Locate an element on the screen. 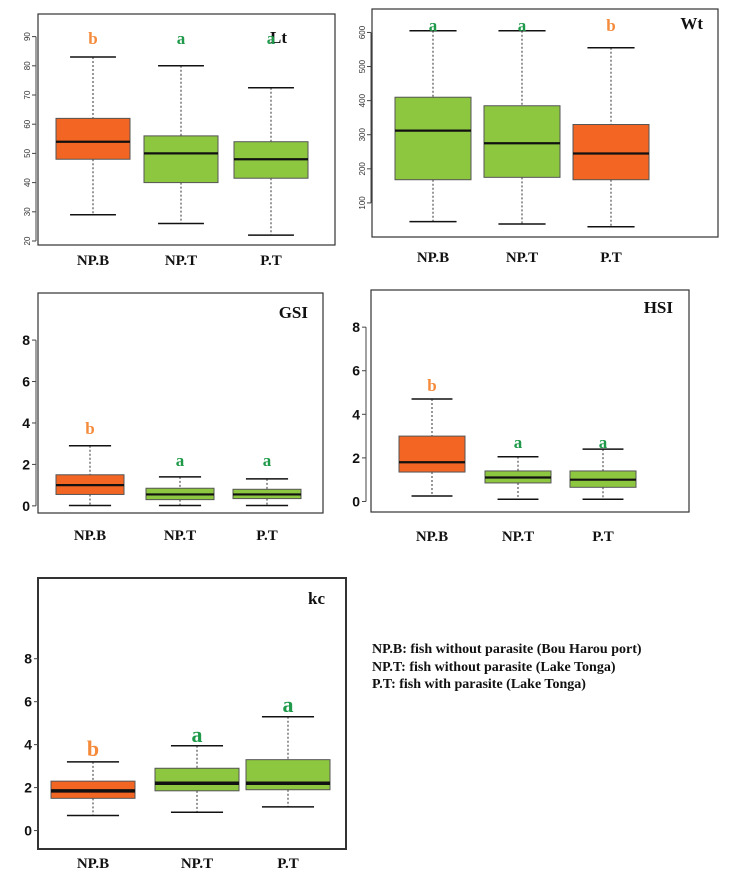 The height and width of the screenshot is (875, 742). panel-wt: 100 200 300 400 500 600 Wt a NP.B a NP.T b P.T is located at coordinates (538, 137).